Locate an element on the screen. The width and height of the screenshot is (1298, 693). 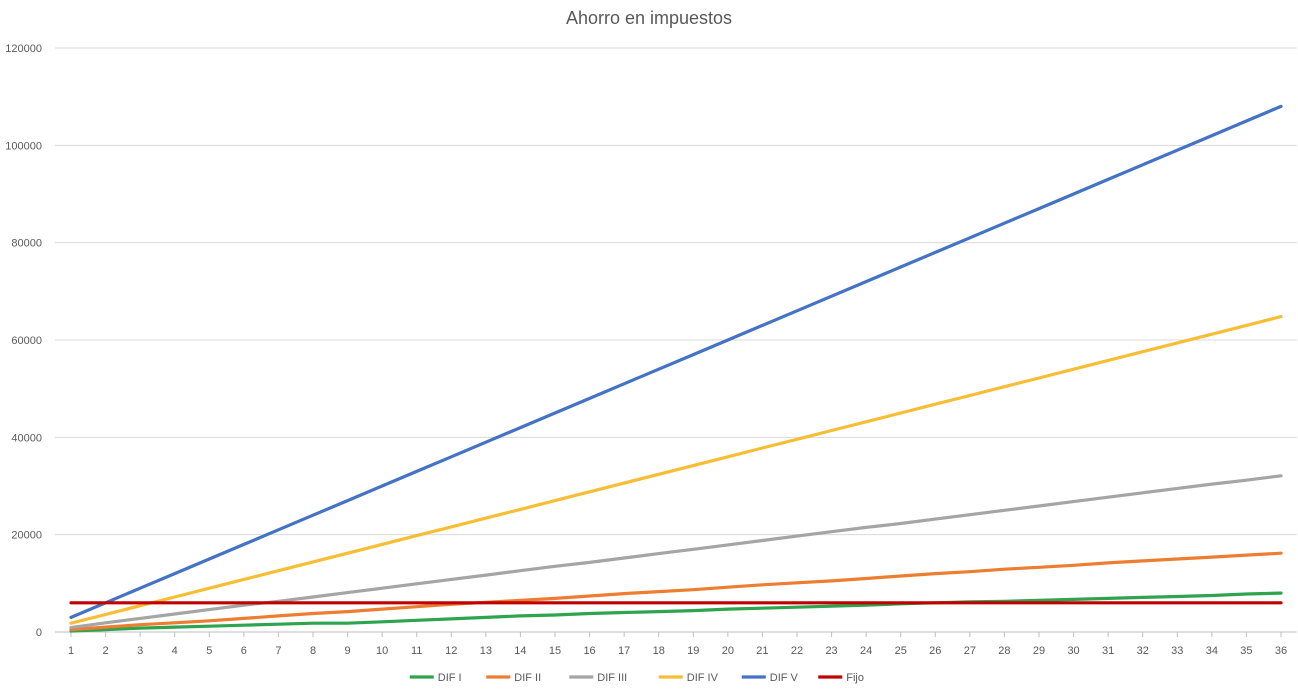
x-tick-label: 20 is located at coordinates (728, 651).